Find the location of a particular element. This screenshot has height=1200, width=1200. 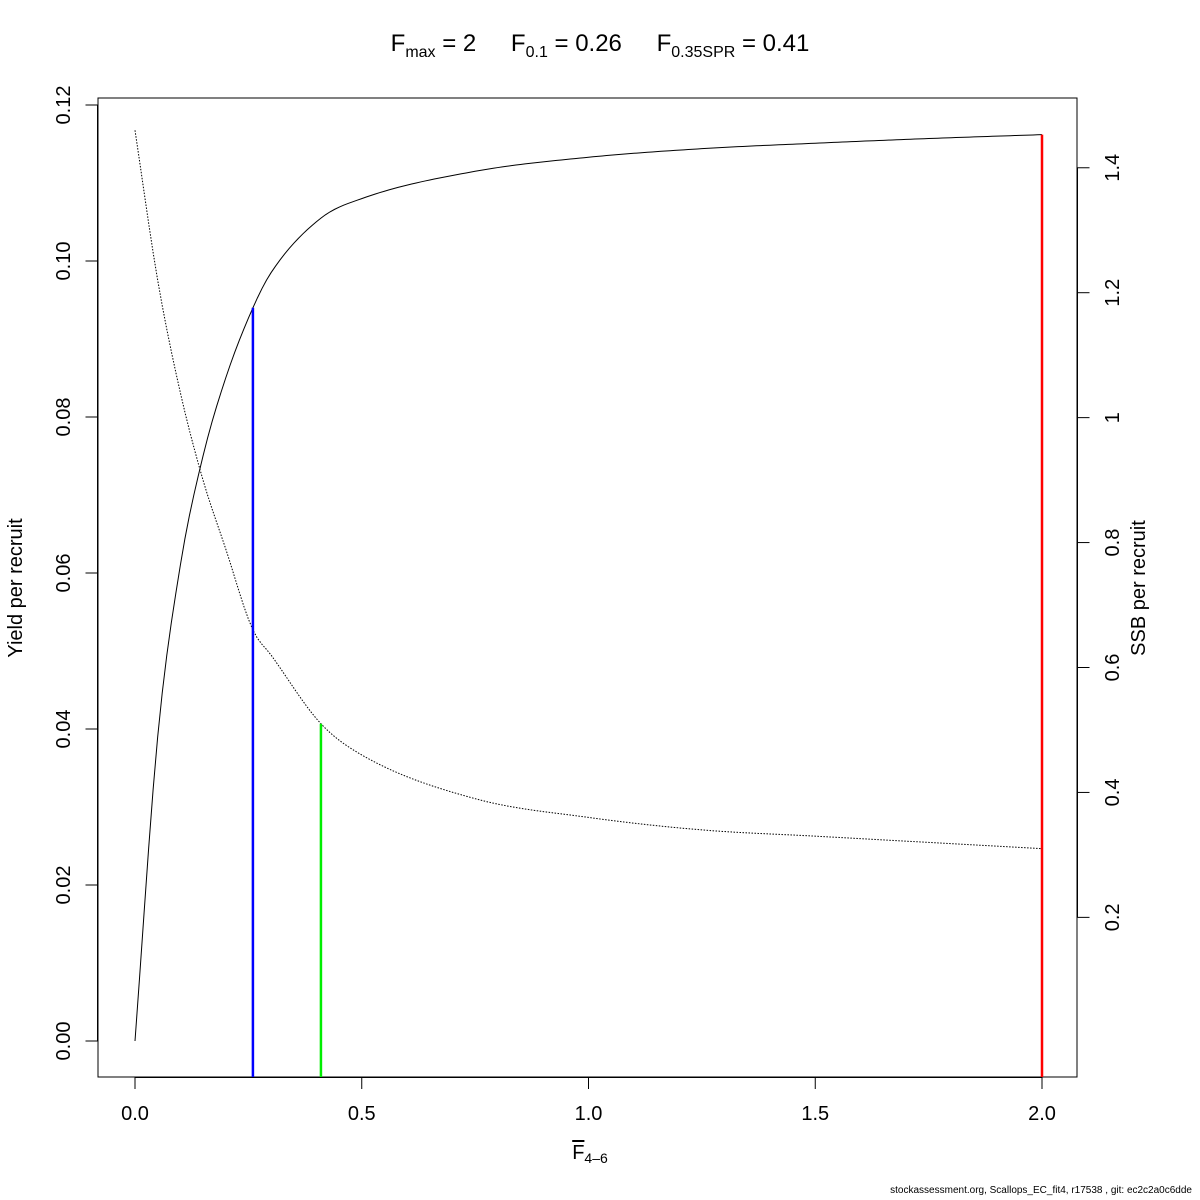

x-tick-label: 0.0 is located at coordinates (135, 1114).